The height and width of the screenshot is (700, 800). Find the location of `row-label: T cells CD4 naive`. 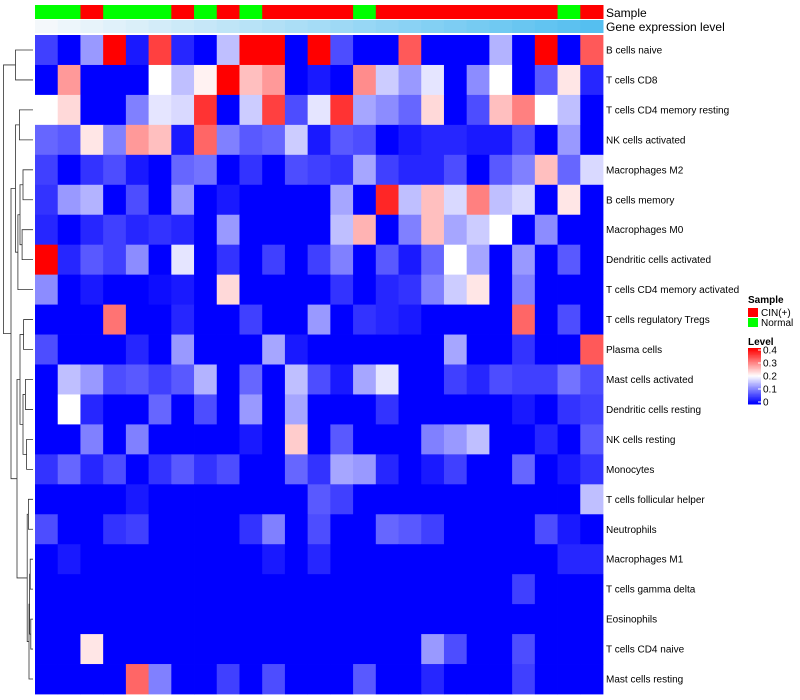

row-label: T cells CD4 naive is located at coordinates (645, 650).